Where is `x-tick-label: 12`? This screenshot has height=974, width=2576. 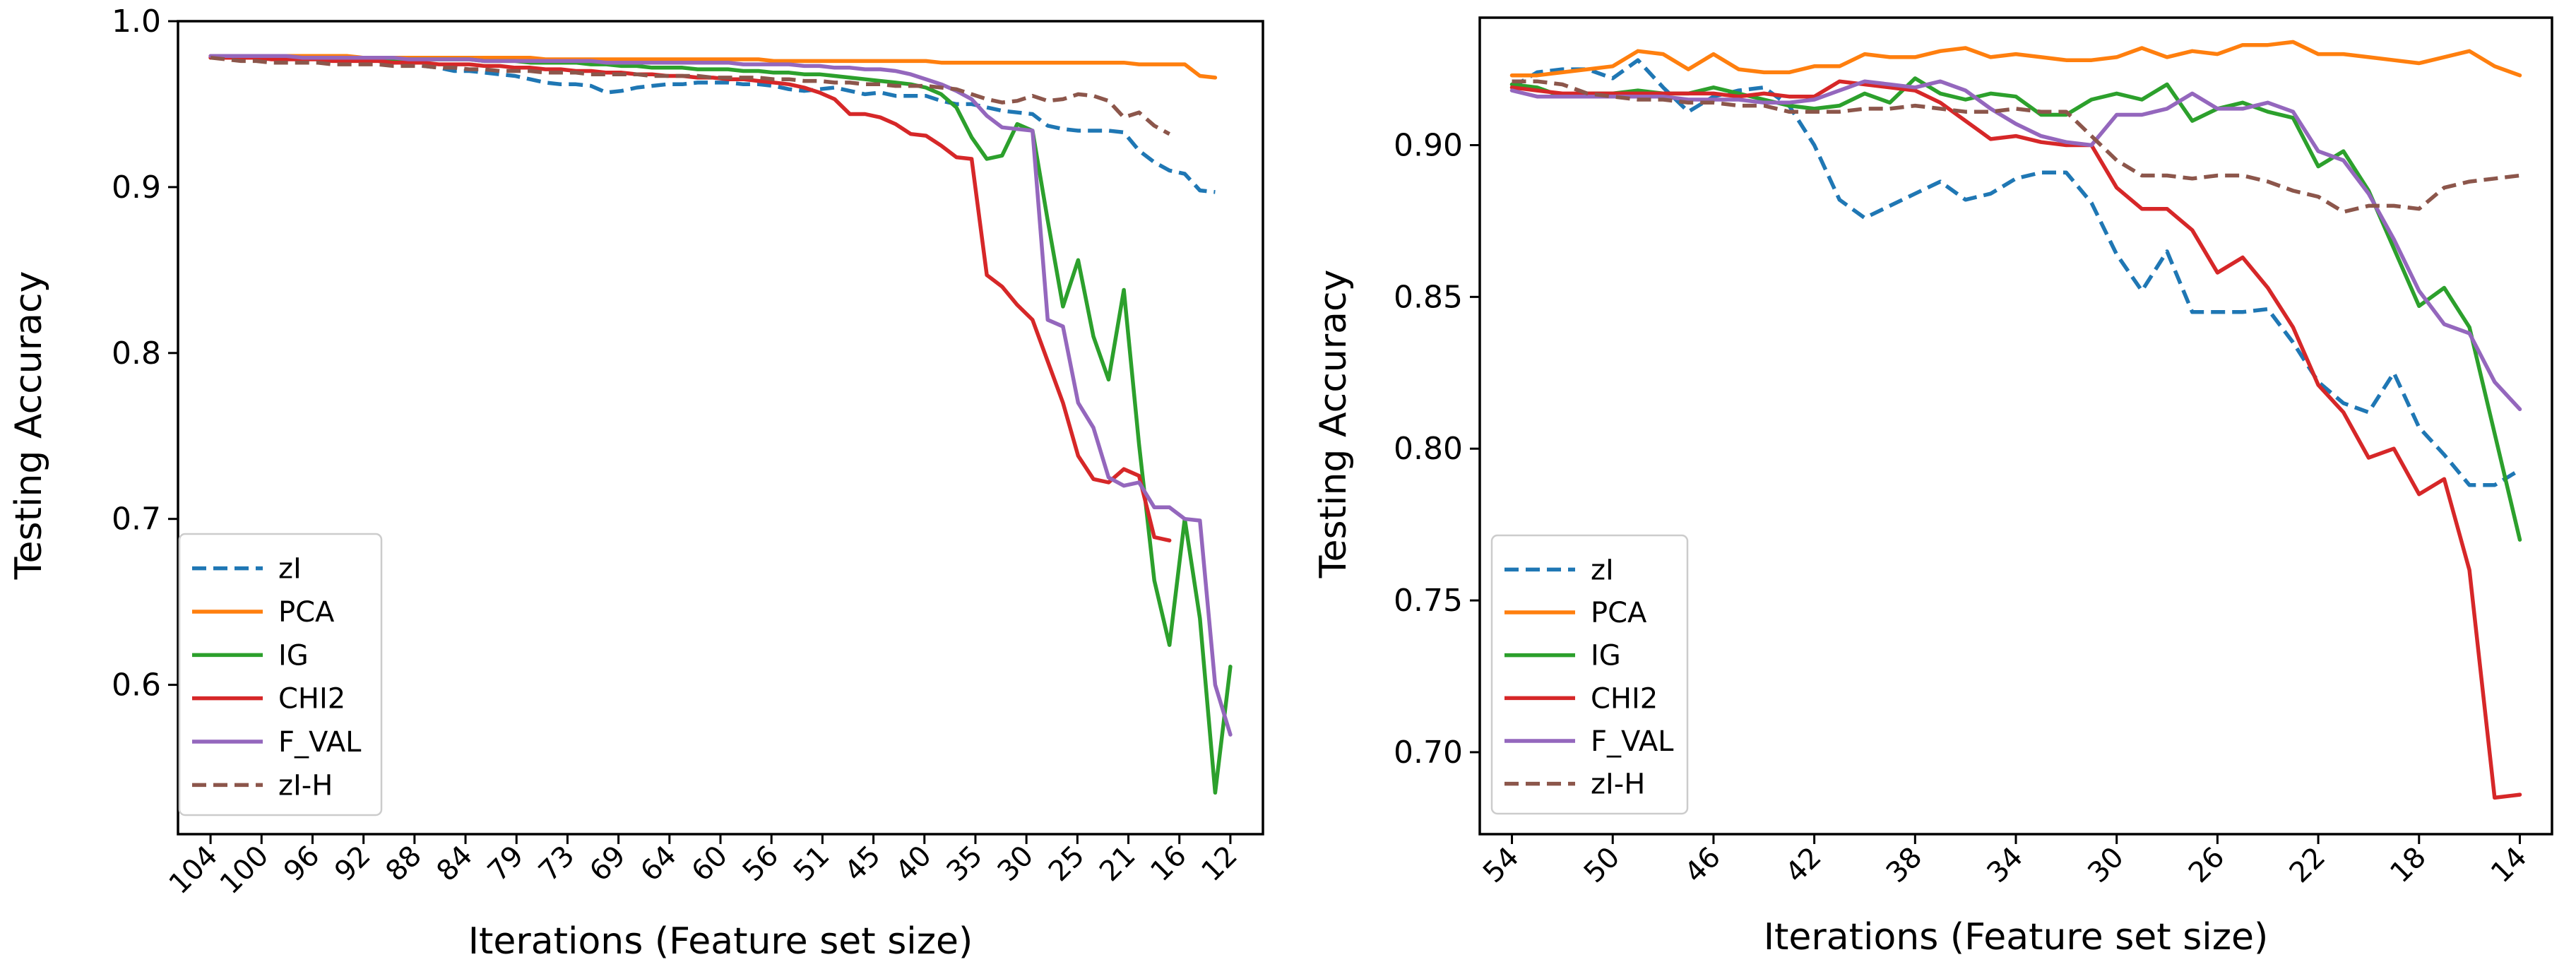 x-tick-label: 12 is located at coordinates (1219, 864).